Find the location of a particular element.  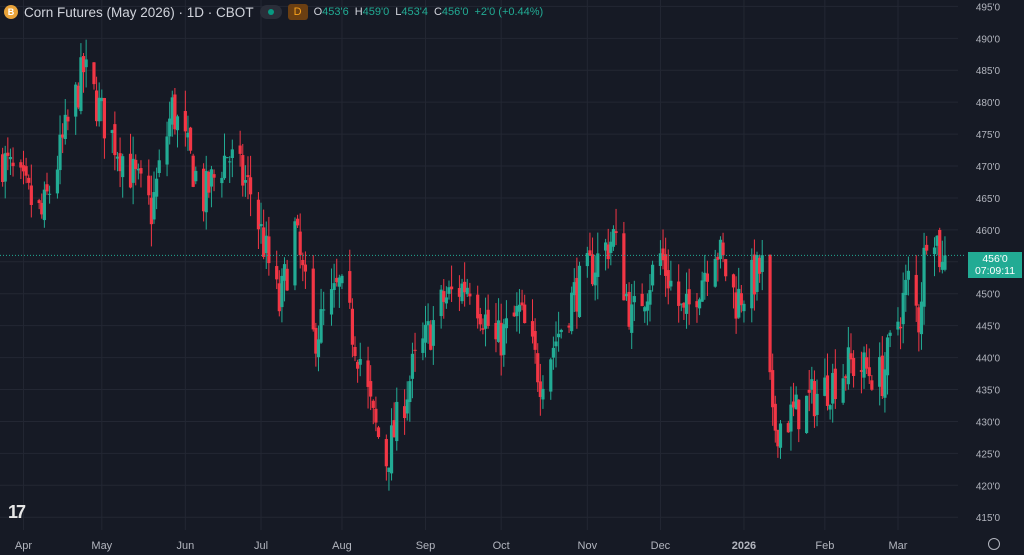

last-price-value: 456'0 is located at coordinates (995, 259).